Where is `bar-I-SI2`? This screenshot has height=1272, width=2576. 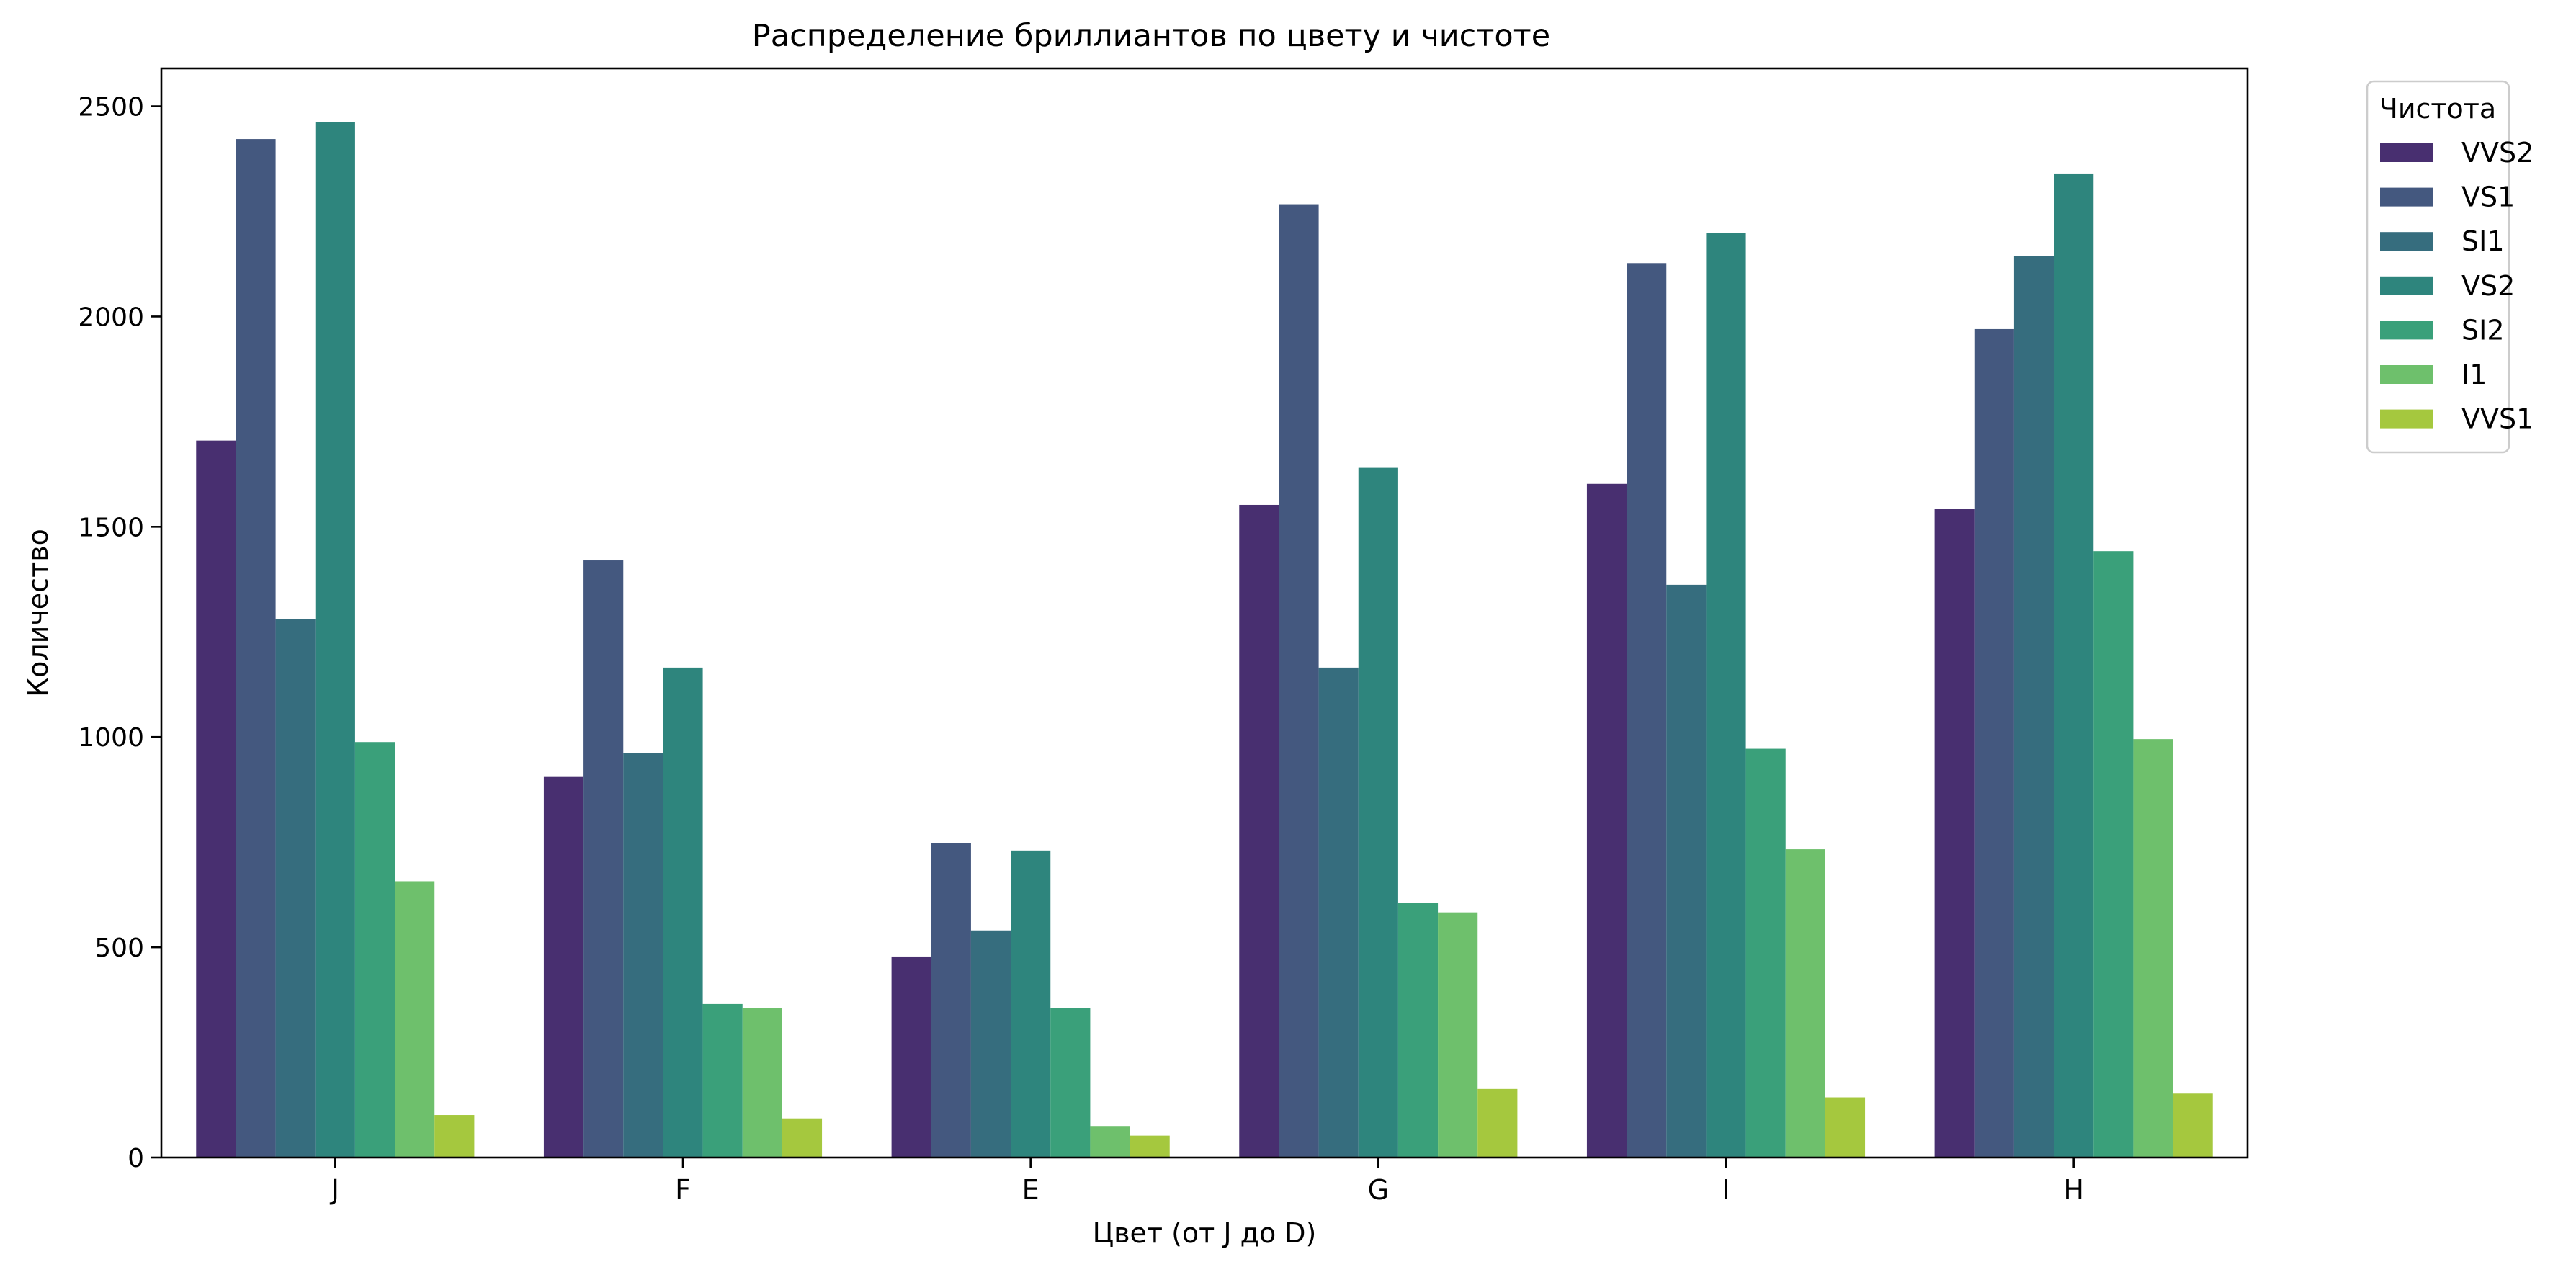
bar-I-SI2 is located at coordinates (1765, 952).